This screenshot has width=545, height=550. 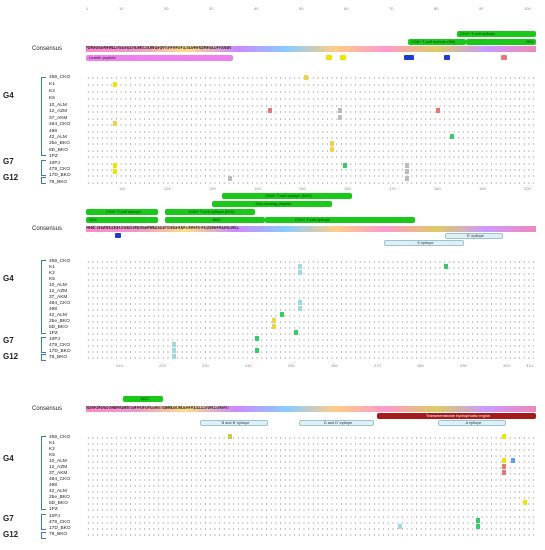 What do you see at coordinates (11, 534) in the screenshot?
I see `group-label-g12: G12` at bounding box center [11, 534].